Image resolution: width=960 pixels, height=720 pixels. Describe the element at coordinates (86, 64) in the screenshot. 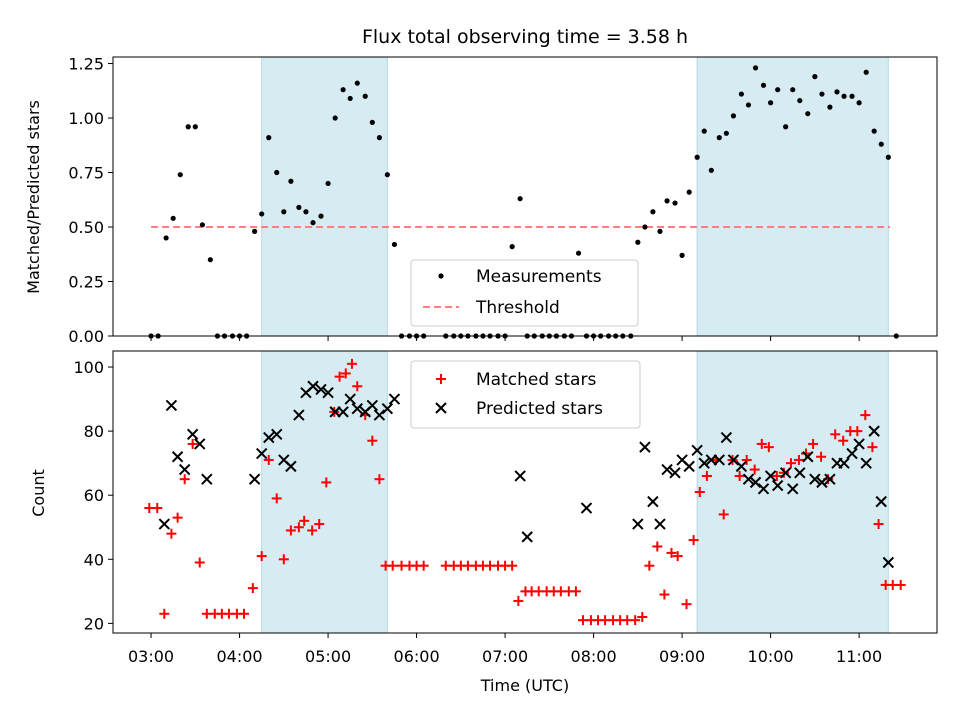

I see `top-y-tick-label: 1.25` at that location.